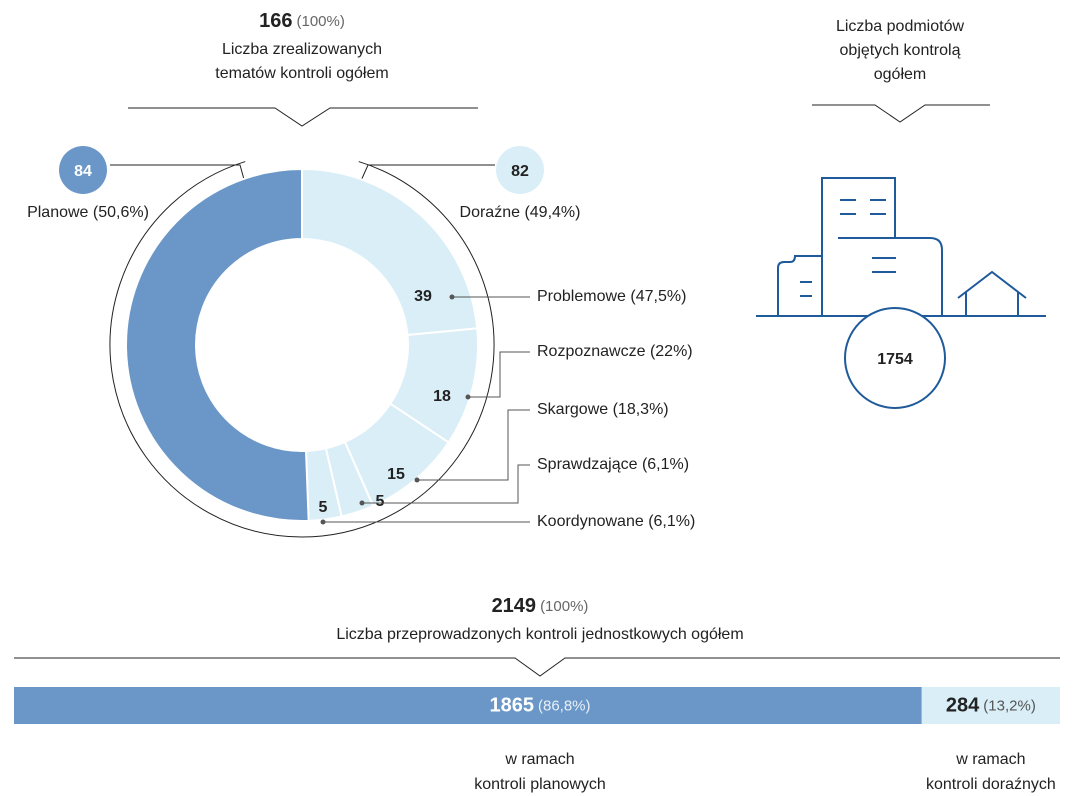 Image resolution: width=1077 pixels, height=796 pixels. Describe the element at coordinates (900, 50) in the screenshot. I see `entities-title: objętych kontrolą` at that location.